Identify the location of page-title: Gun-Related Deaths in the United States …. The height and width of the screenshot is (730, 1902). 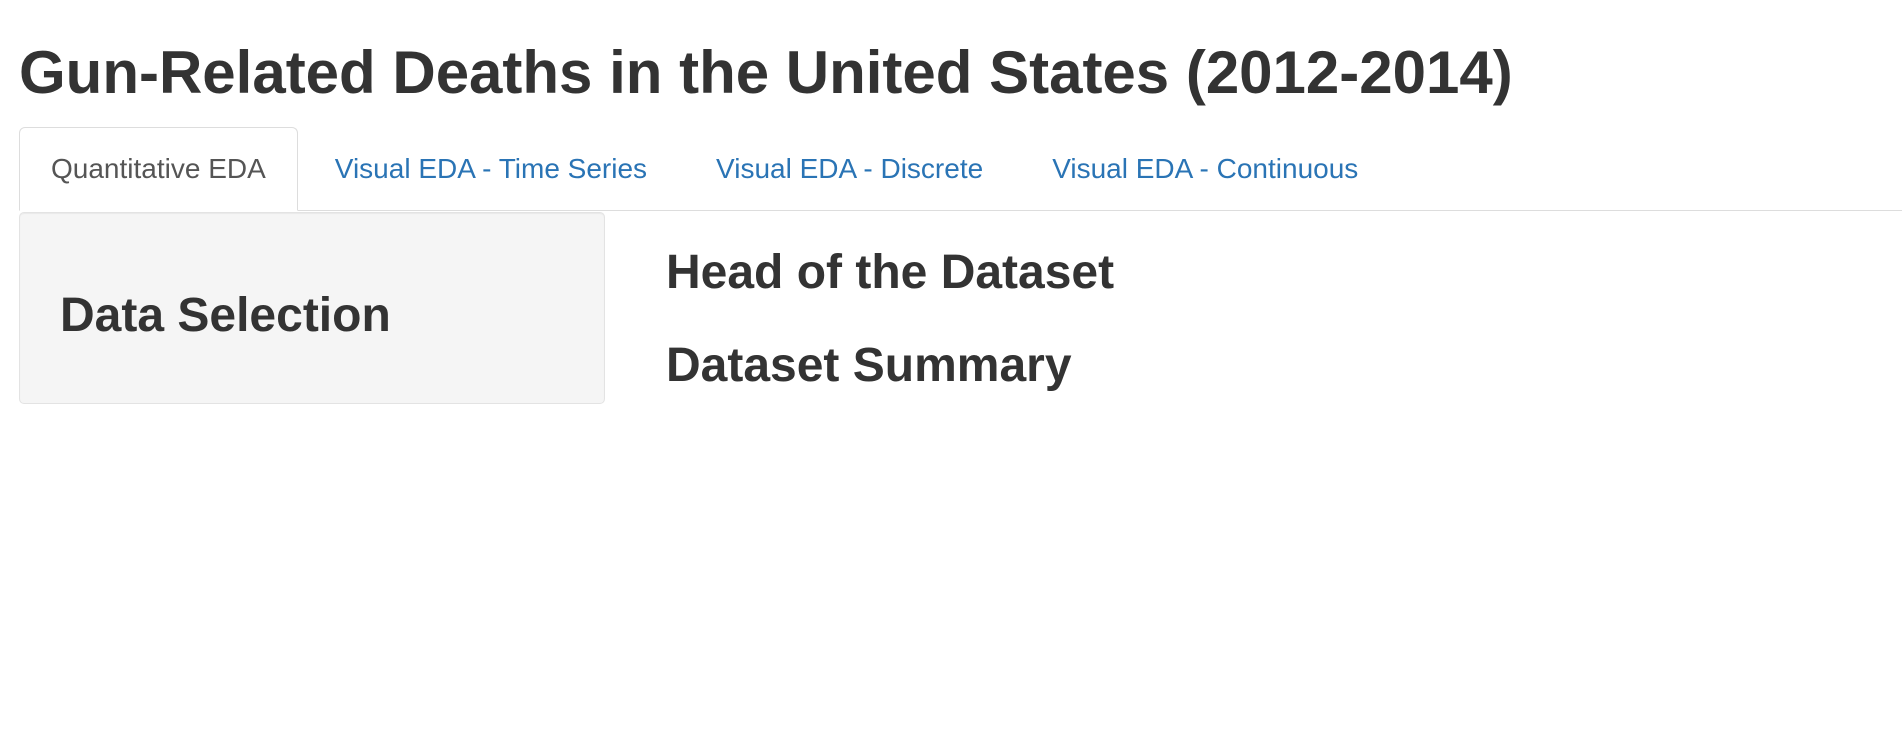
(766, 72).